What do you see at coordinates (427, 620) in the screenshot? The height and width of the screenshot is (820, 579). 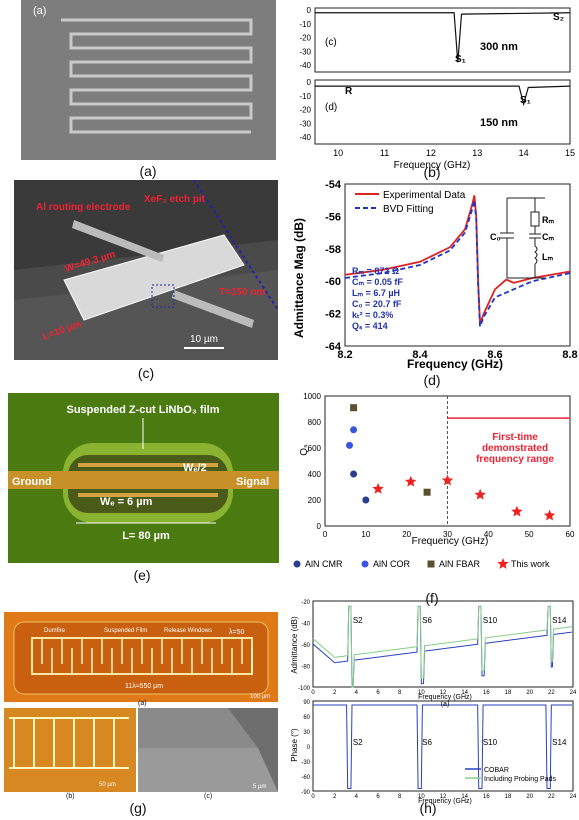 I see `h-mode-top: S6` at bounding box center [427, 620].